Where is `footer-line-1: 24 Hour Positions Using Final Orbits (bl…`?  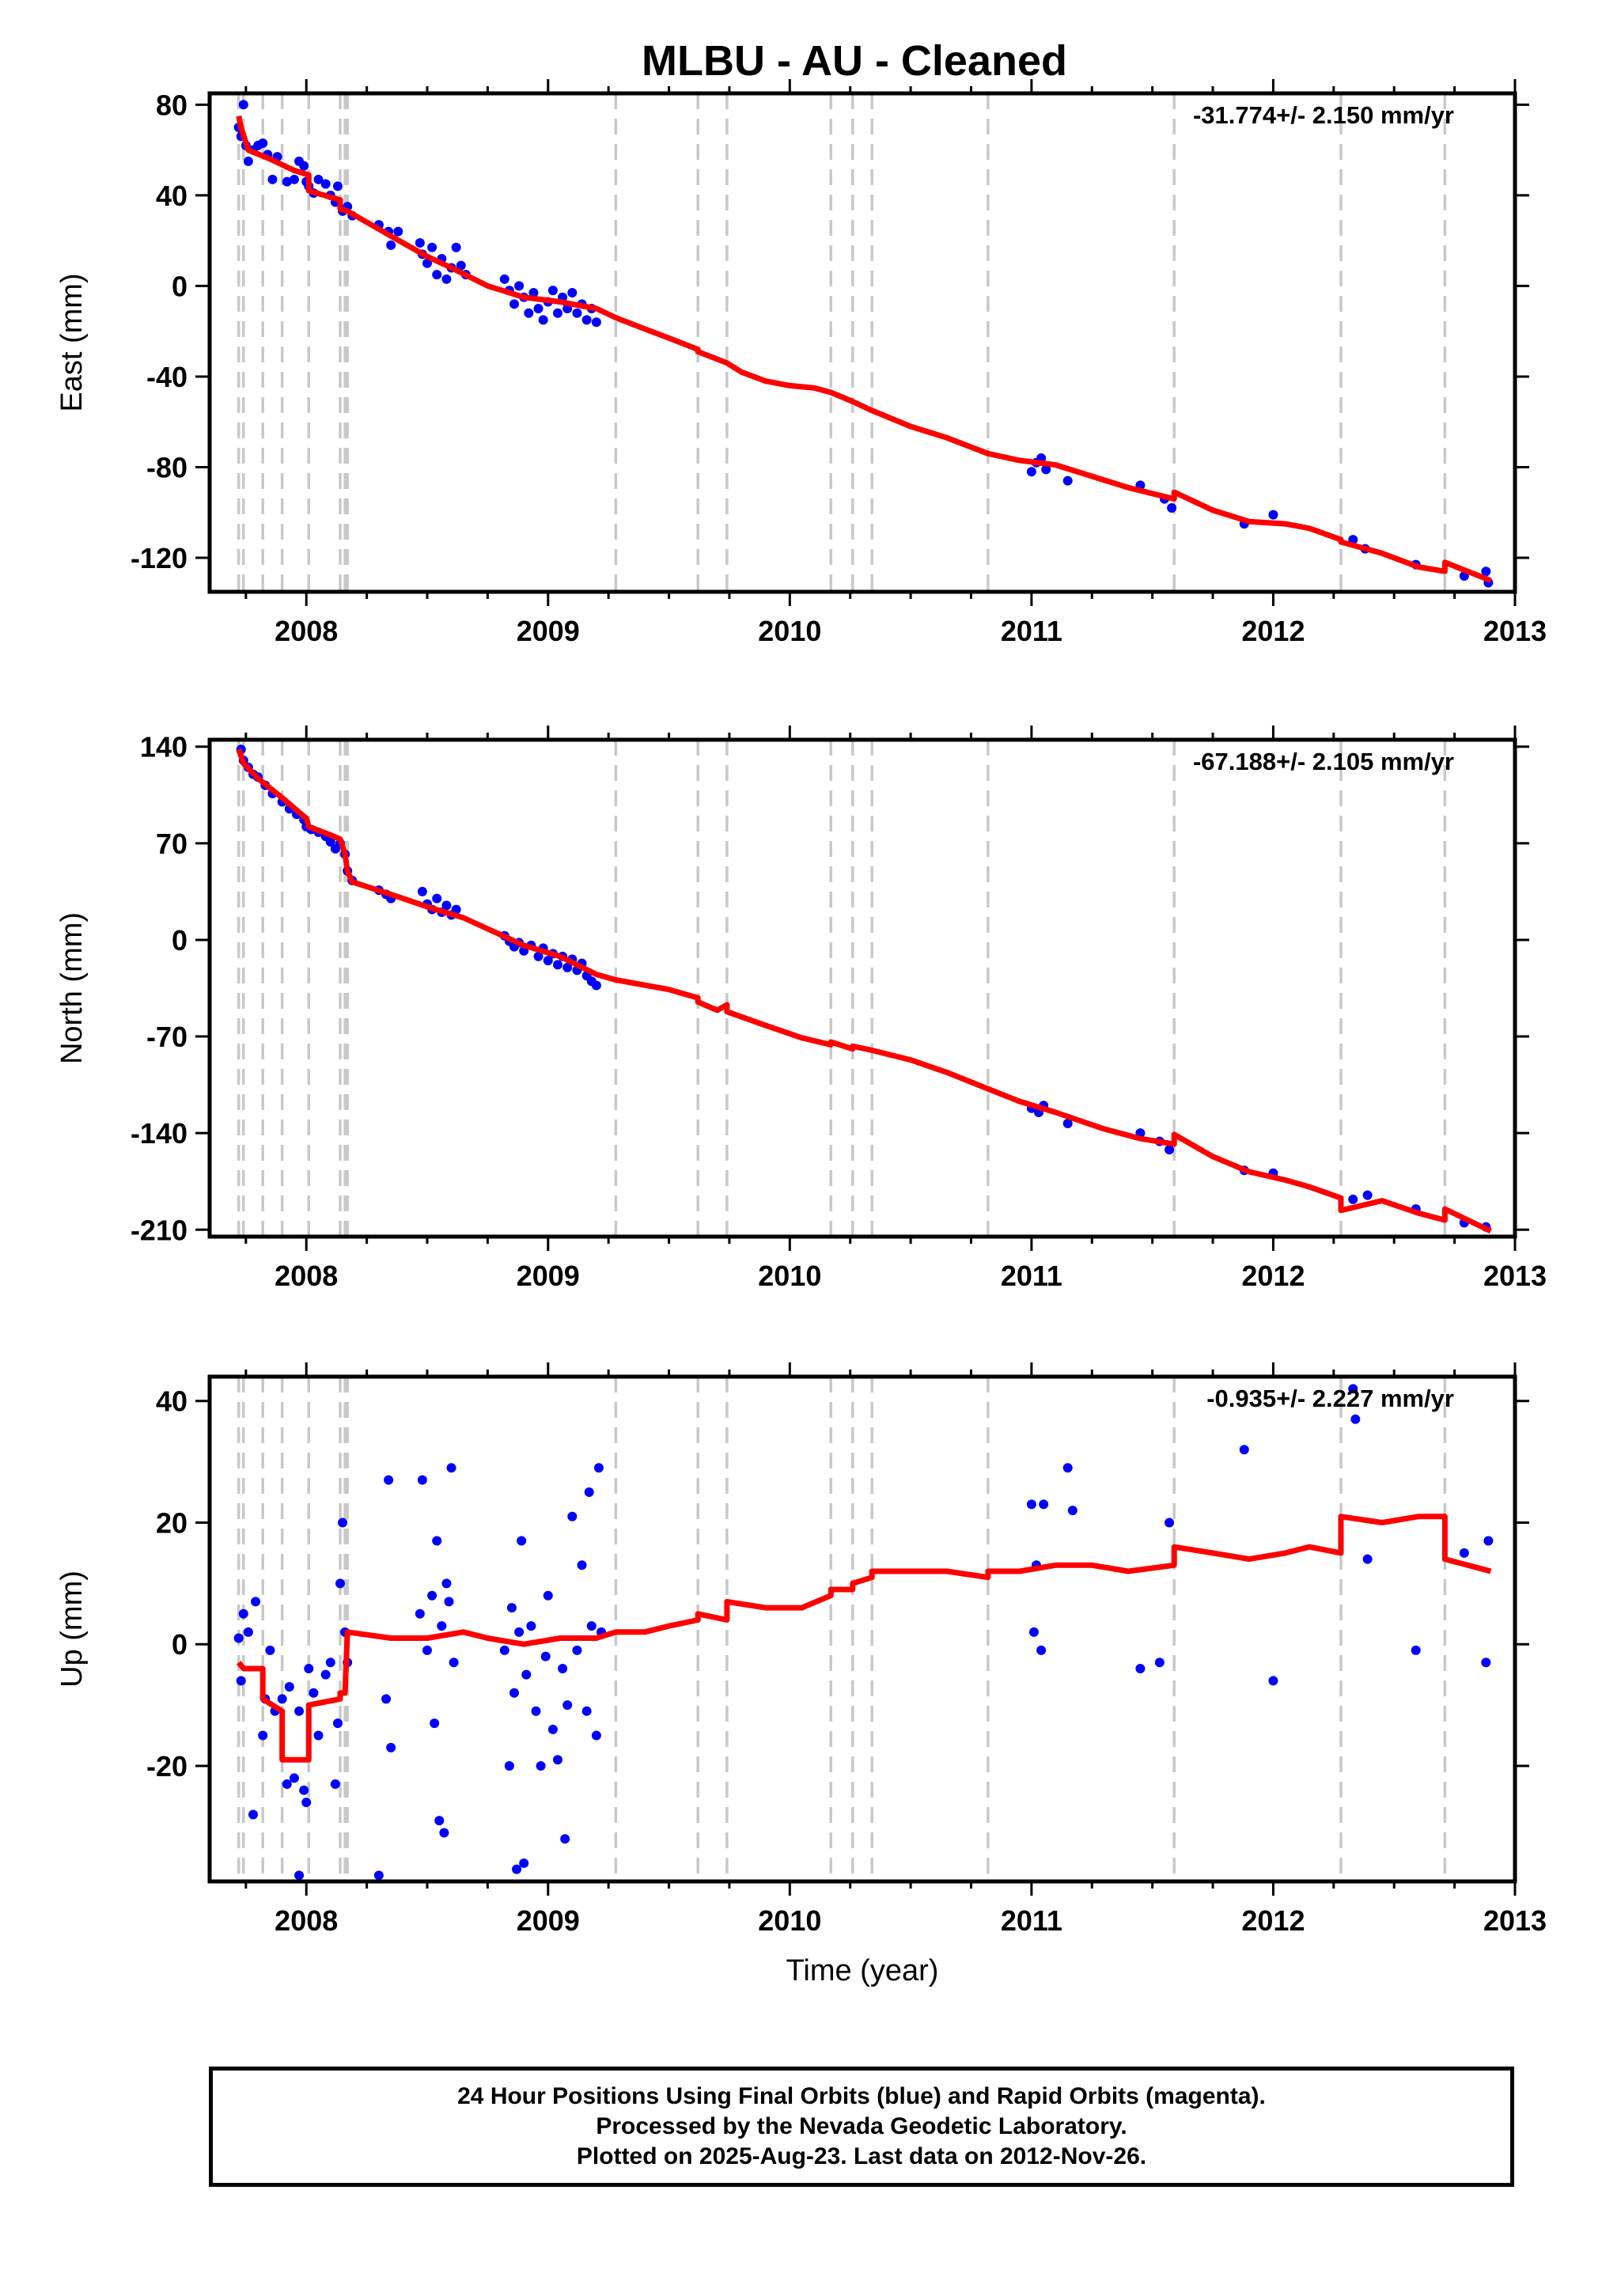
footer-line-1: 24 Hour Positions Using Final Orbits (bl… is located at coordinates (861, 2096).